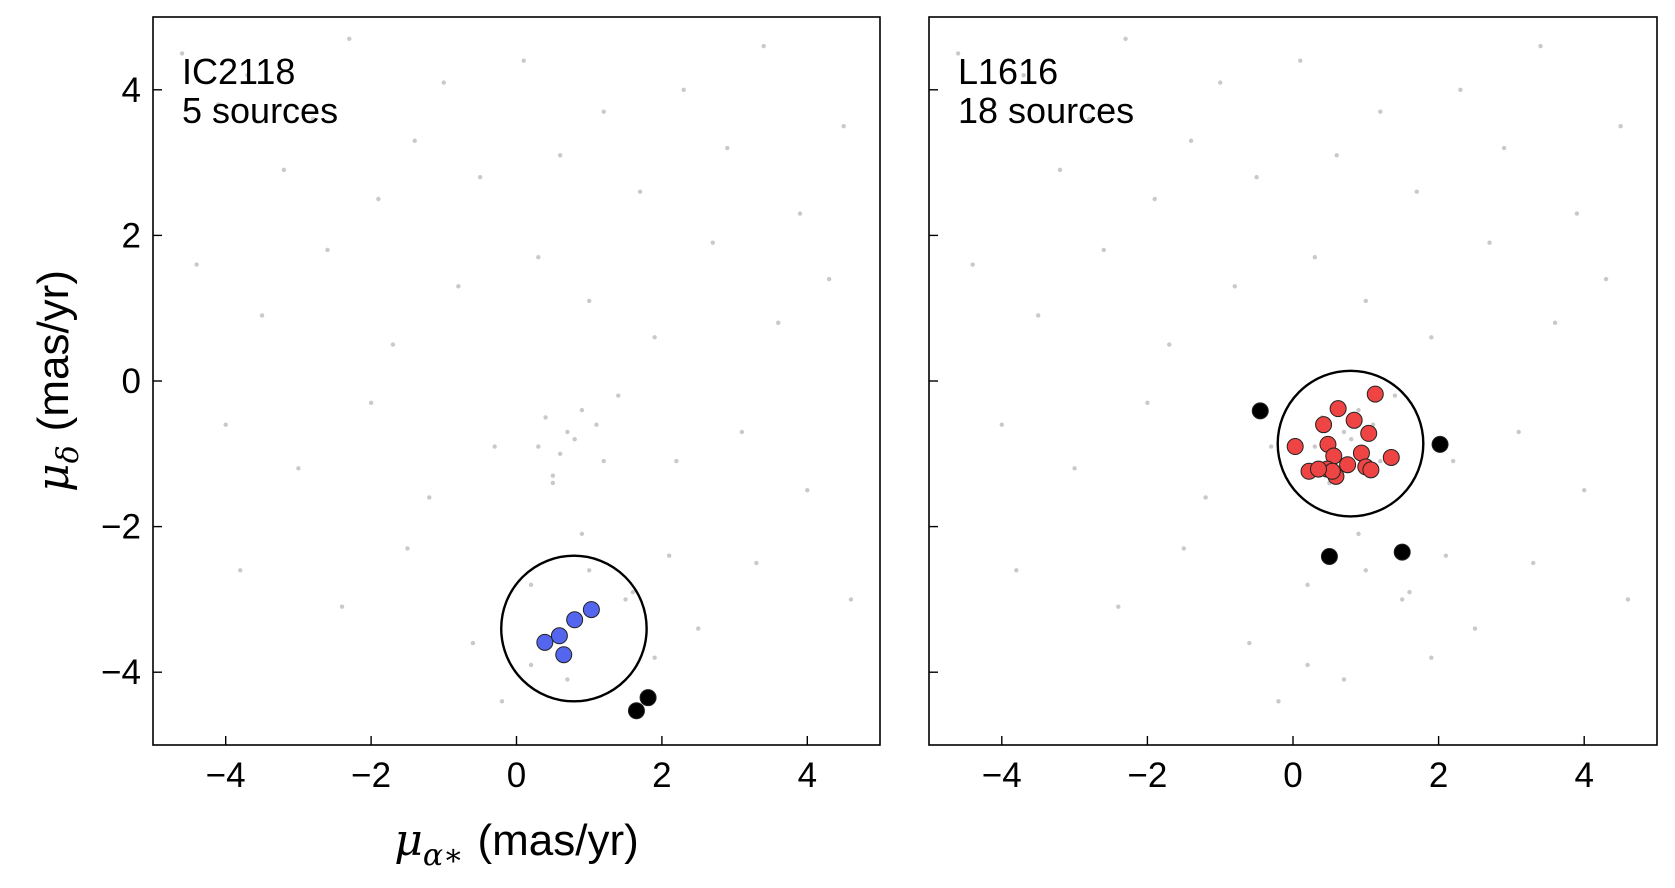 The height and width of the screenshot is (888, 1675). Describe the element at coordinates (1350, 443) in the screenshot. I see `selection-circle` at that location.